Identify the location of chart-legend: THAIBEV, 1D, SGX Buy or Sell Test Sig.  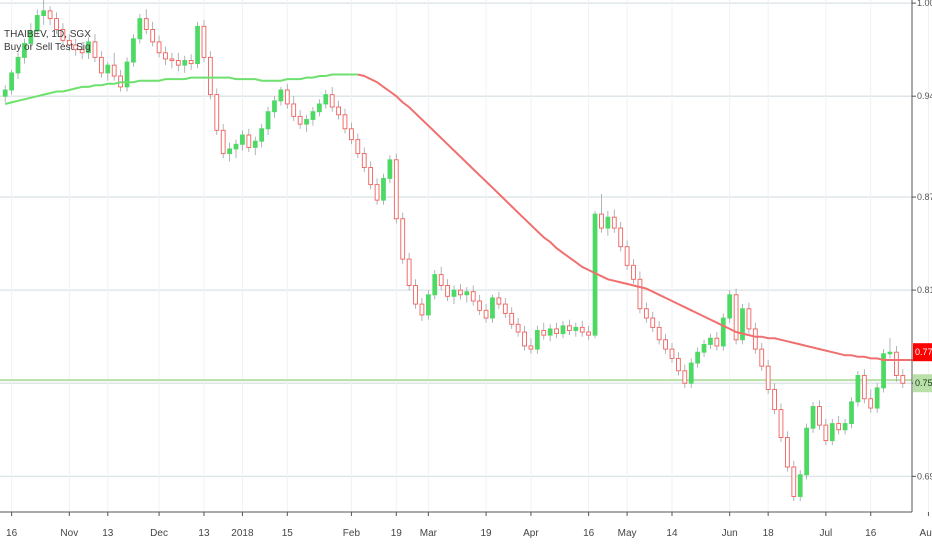
(47, 41).